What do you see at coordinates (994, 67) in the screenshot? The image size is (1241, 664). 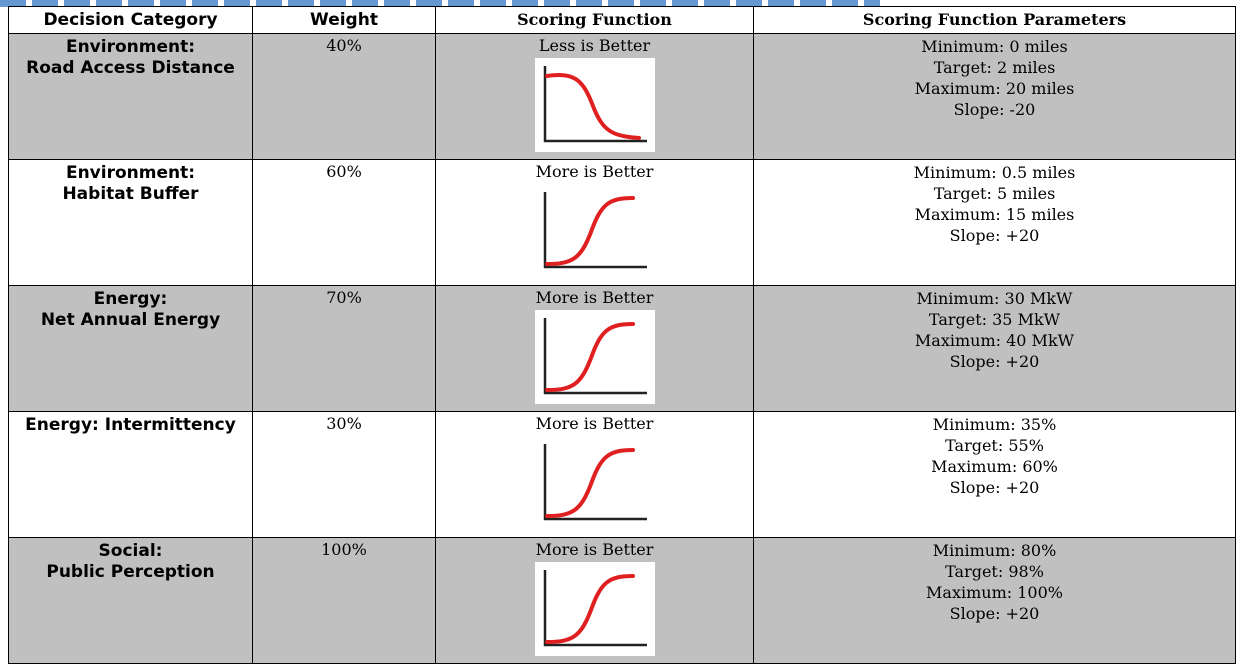 I see `parameter-line: Target: 2 miles` at bounding box center [994, 67].